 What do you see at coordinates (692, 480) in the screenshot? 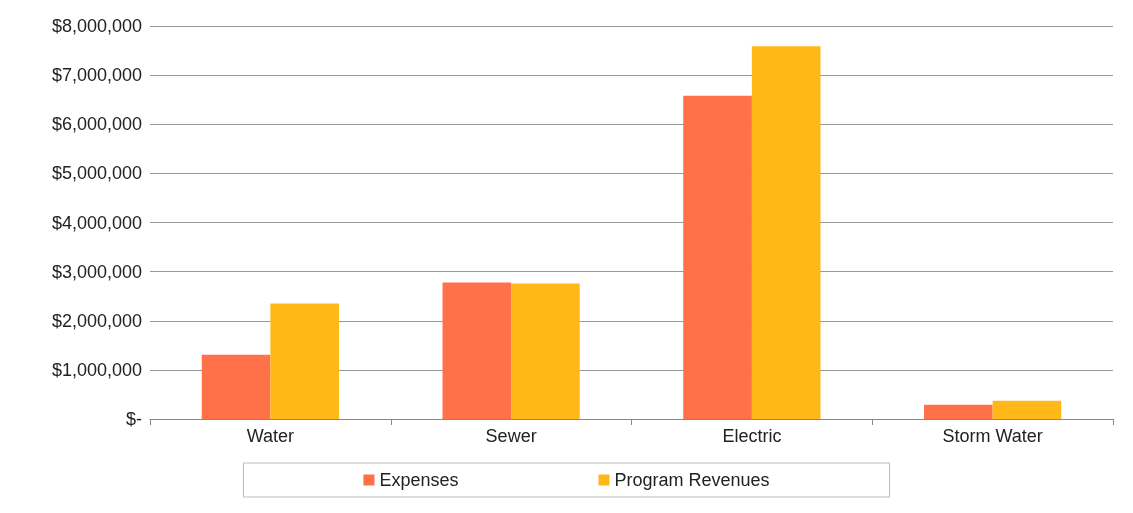
I see `legend-label: Program Revenues` at bounding box center [692, 480].